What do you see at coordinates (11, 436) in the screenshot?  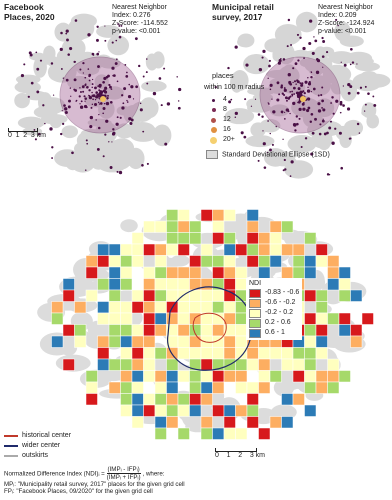 I see `legend-line` at bounding box center [11, 436].